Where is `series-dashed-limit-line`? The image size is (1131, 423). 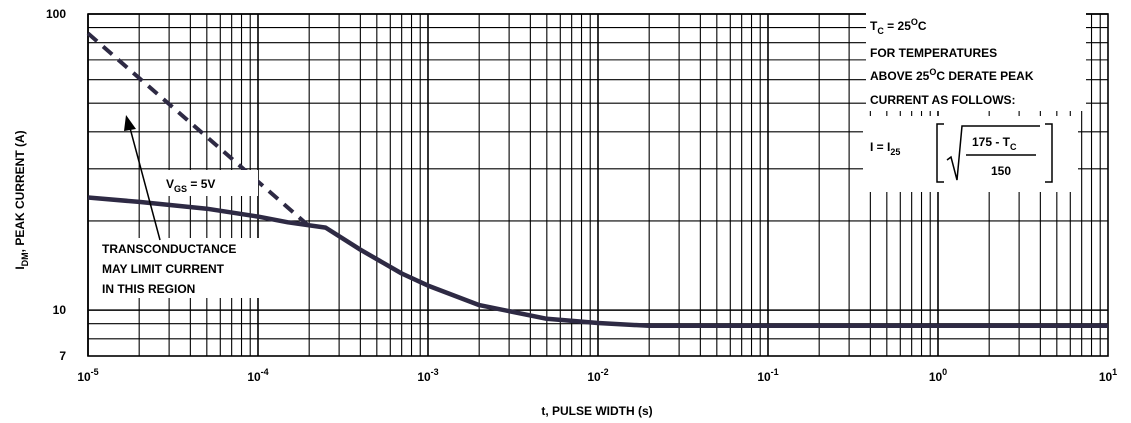 series-dashed-limit-line is located at coordinates (198, 129).